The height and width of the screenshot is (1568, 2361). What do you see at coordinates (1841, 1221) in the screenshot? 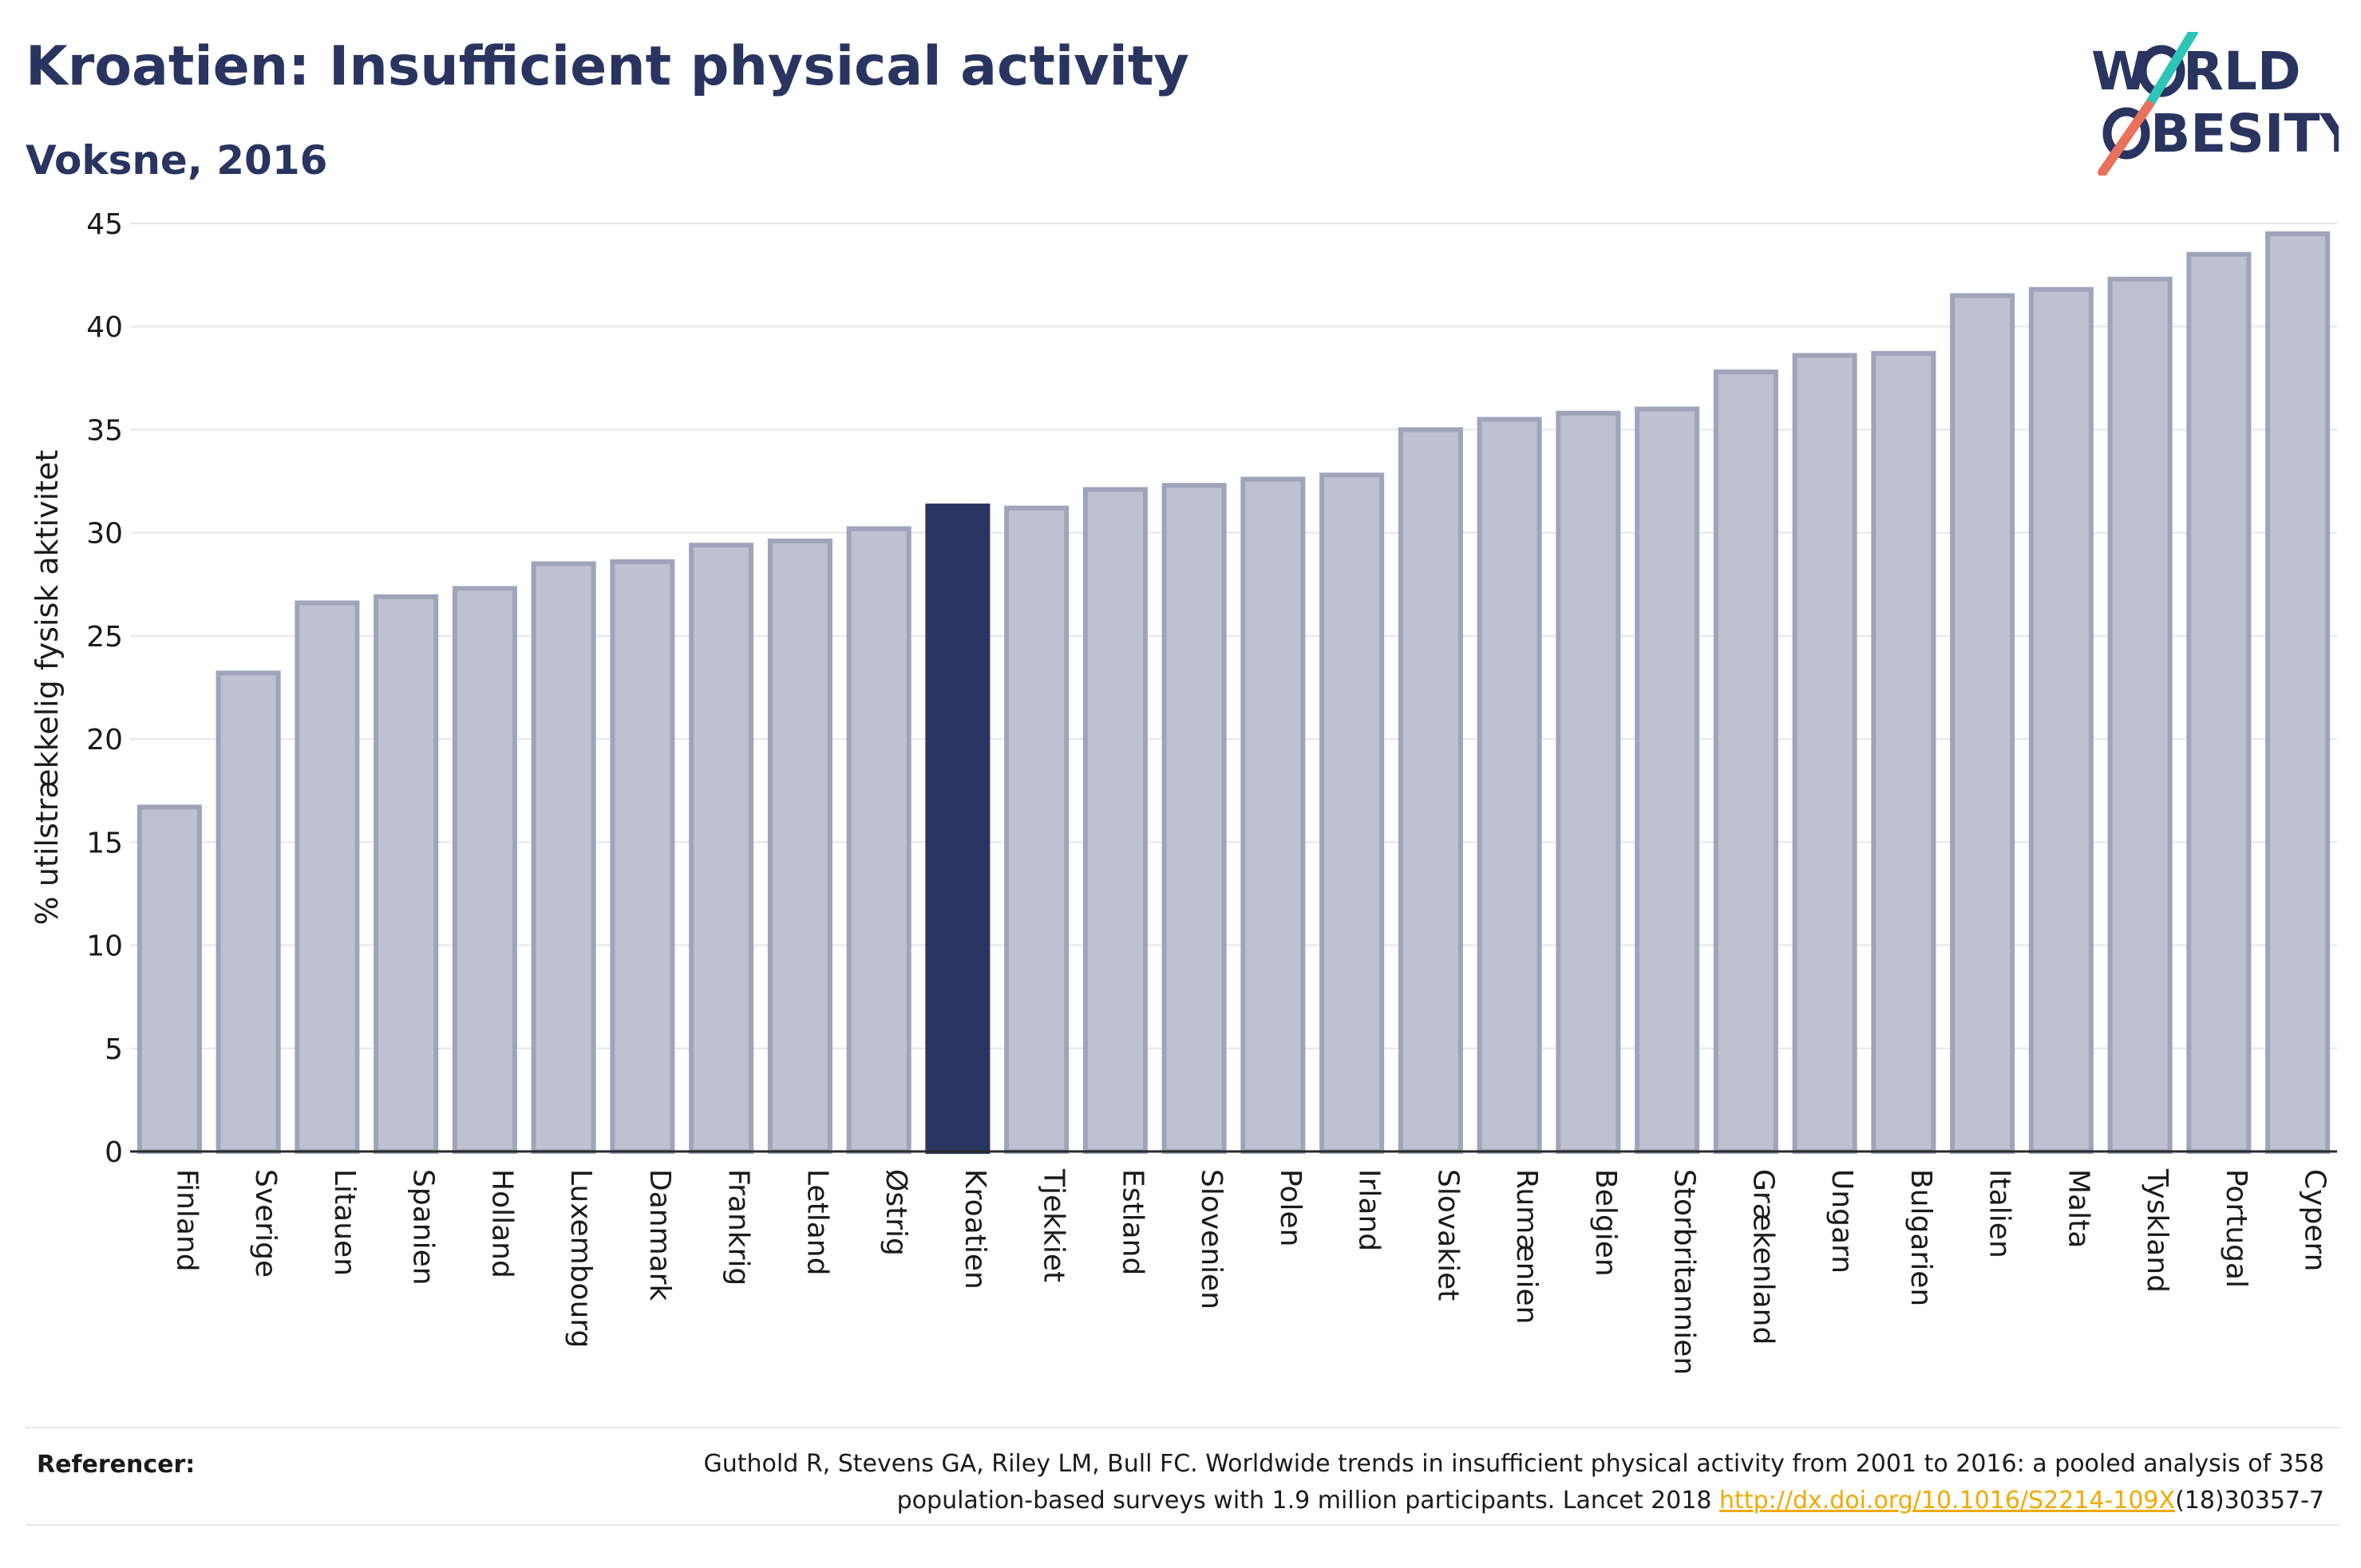
I see `x-tick-label: Ungarn` at bounding box center [1841, 1221].